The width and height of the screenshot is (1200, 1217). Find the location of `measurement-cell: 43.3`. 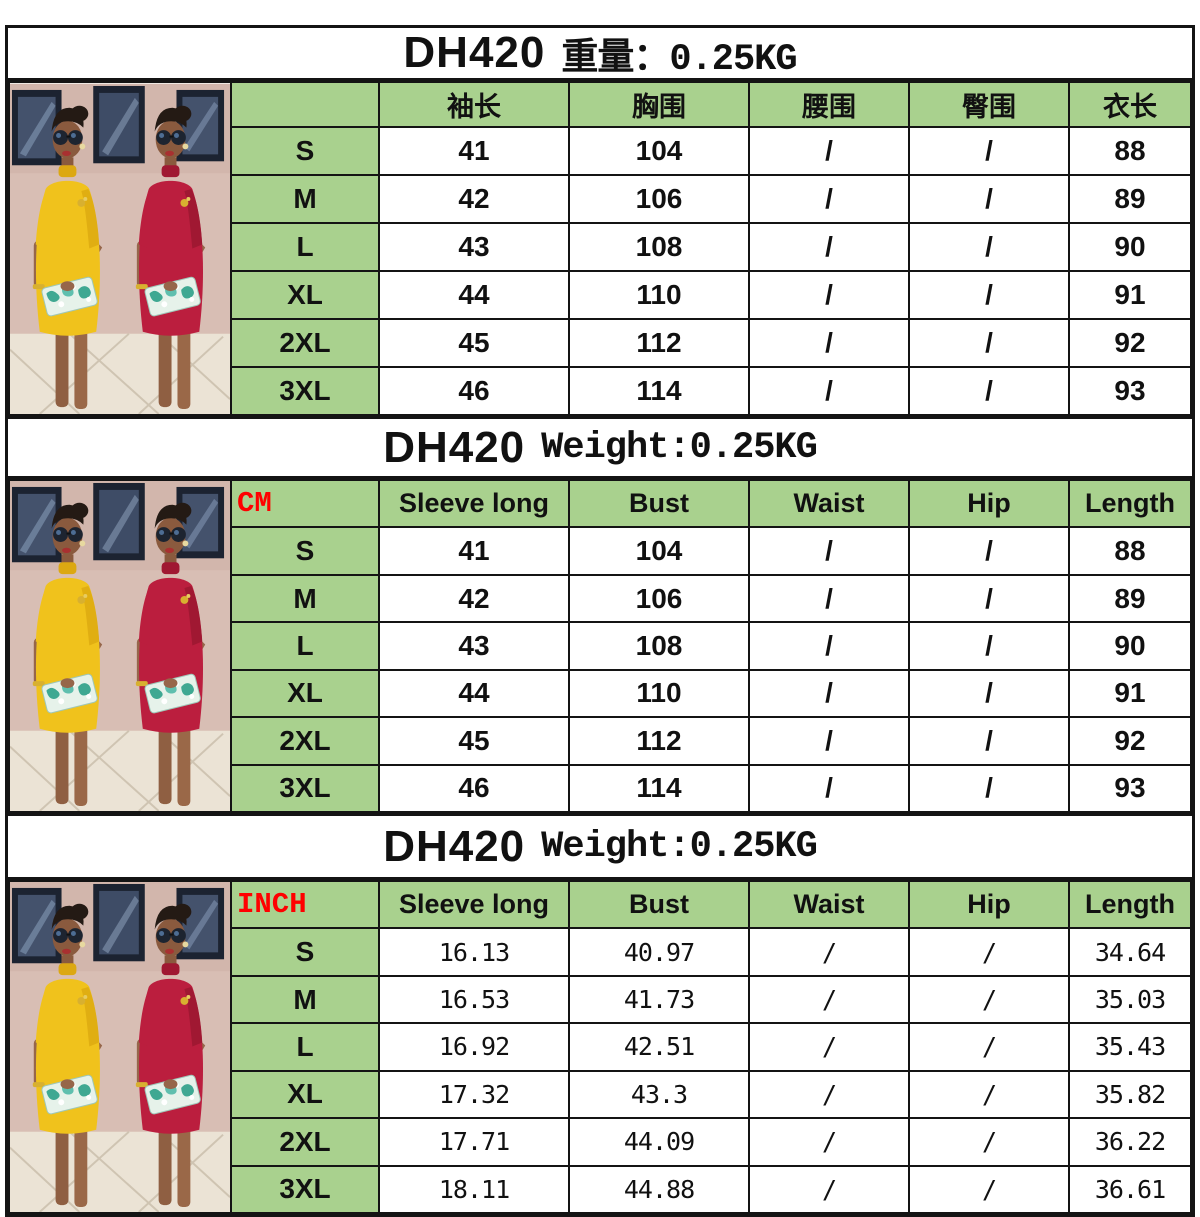

measurement-cell: 43.3 is located at coordinates (659, 1094).